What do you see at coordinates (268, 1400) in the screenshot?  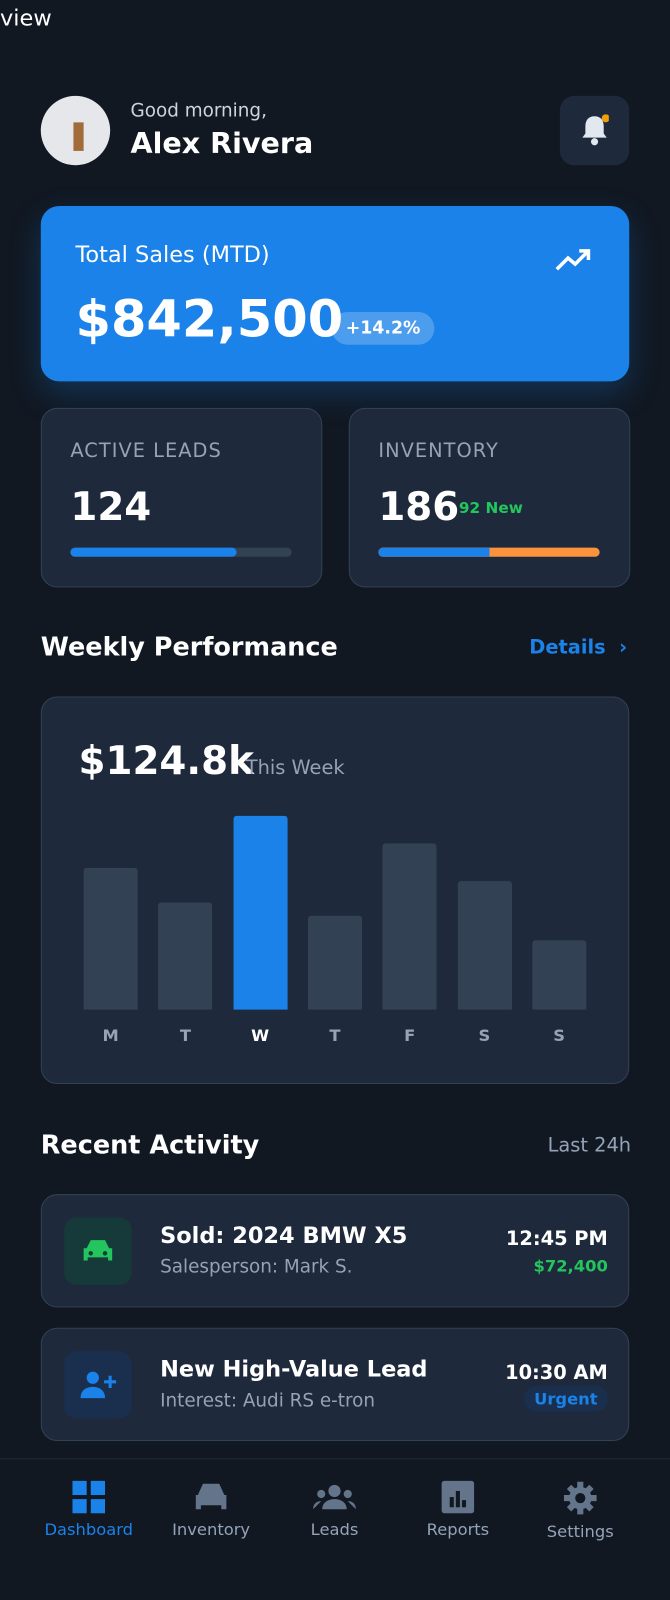 I see `activity-subtitle: Interest: Audi RS e-tron` at bounding box center [268, 1400].